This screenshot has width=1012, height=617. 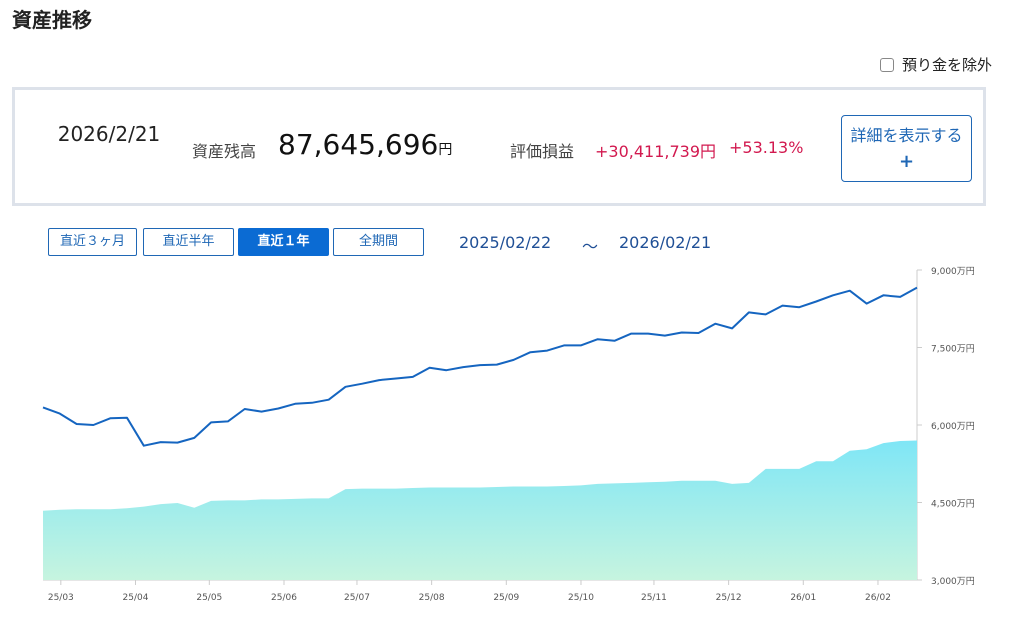 What do you see at coordinates (656, 151) in the screenshot?
I see `pl-value: +30,411,739円` at bounding box center [656, 151].